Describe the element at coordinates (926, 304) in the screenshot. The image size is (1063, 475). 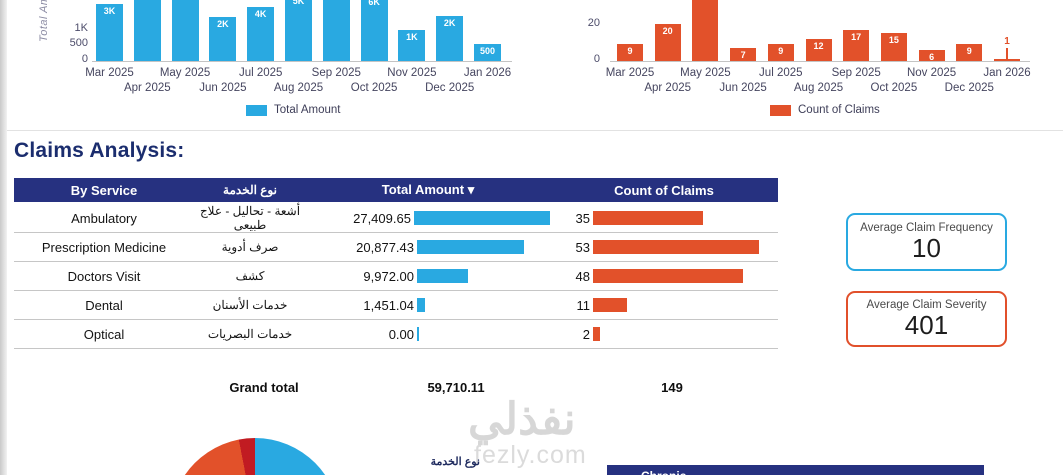
I see `kpi-label: Average Claim Severity` at that location.